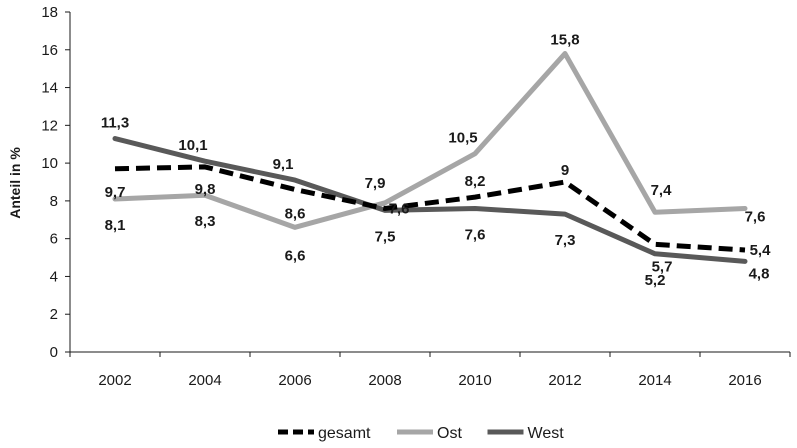 This screenshot has height=448, width=797. I want to click on data-label-ost: 7,9, so click(375, 183).